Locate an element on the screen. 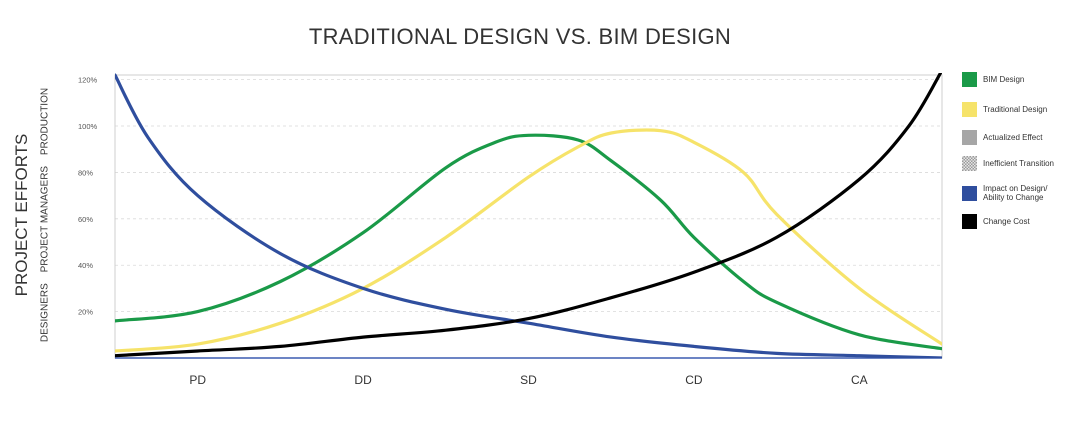 This screenshot has height=431, width=1078. x-category-label: CD is located at coordinates (694, 380).